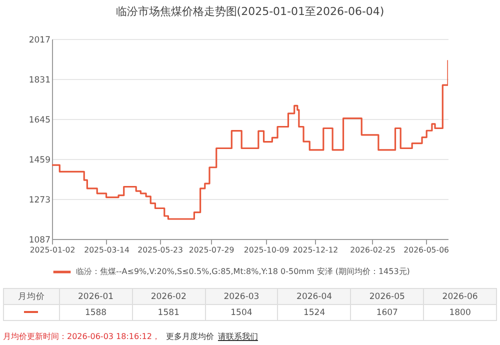 This screenshot has width=500, height=345. Describe the element at coordinates (241, 312) in the screenshot. I see `text: 1504` at that location.